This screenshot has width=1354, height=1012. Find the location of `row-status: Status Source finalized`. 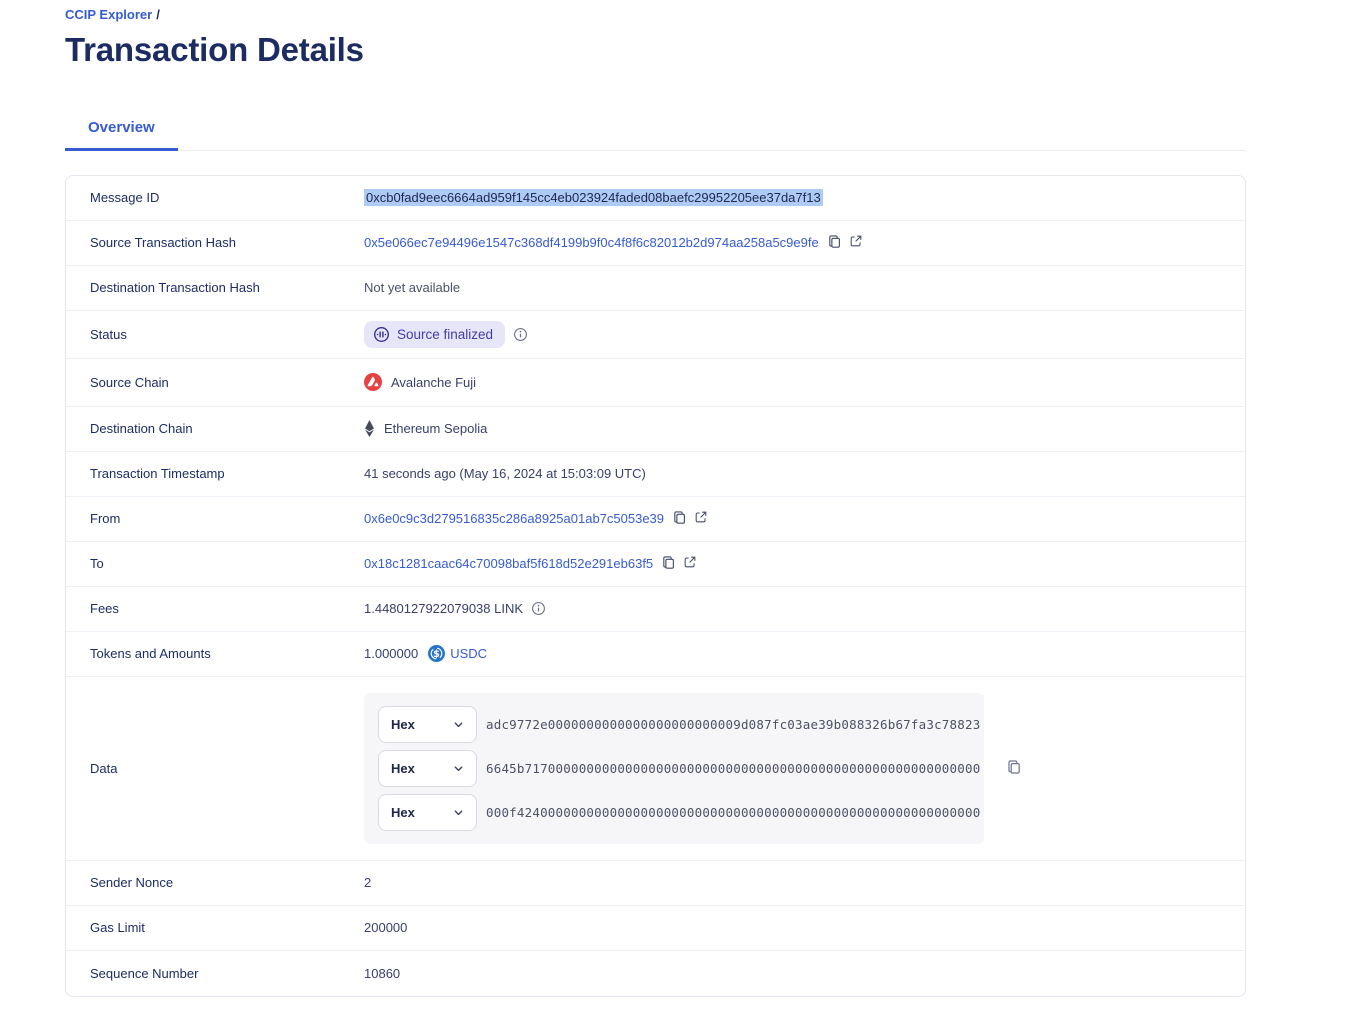

row-status: Status Source finalized is located at coordinates (655, 335).